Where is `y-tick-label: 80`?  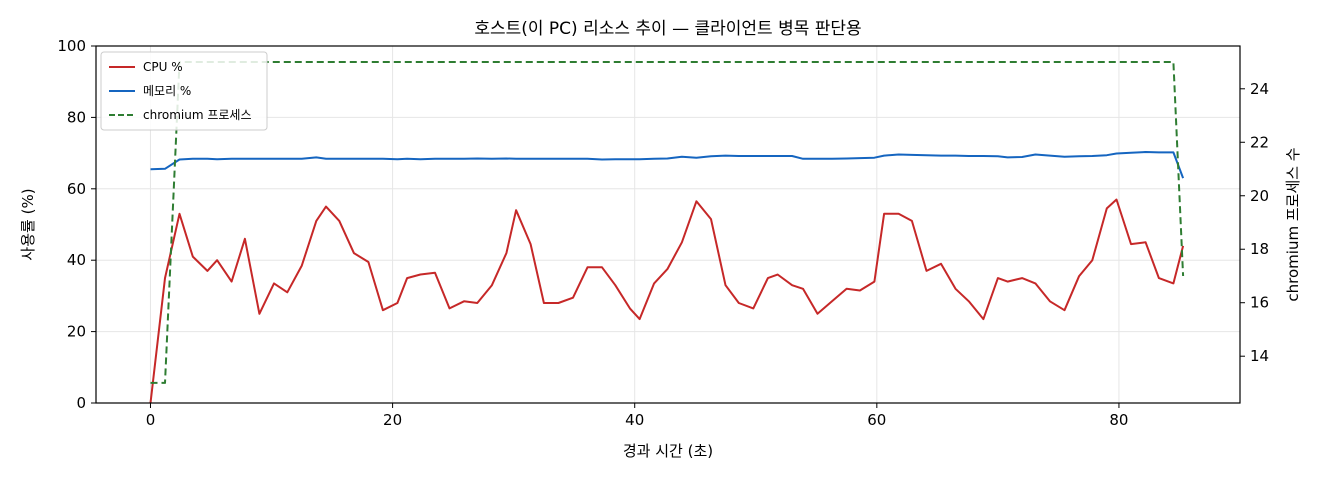 y-tick-label: 80 is located at coordinates (76, 117).